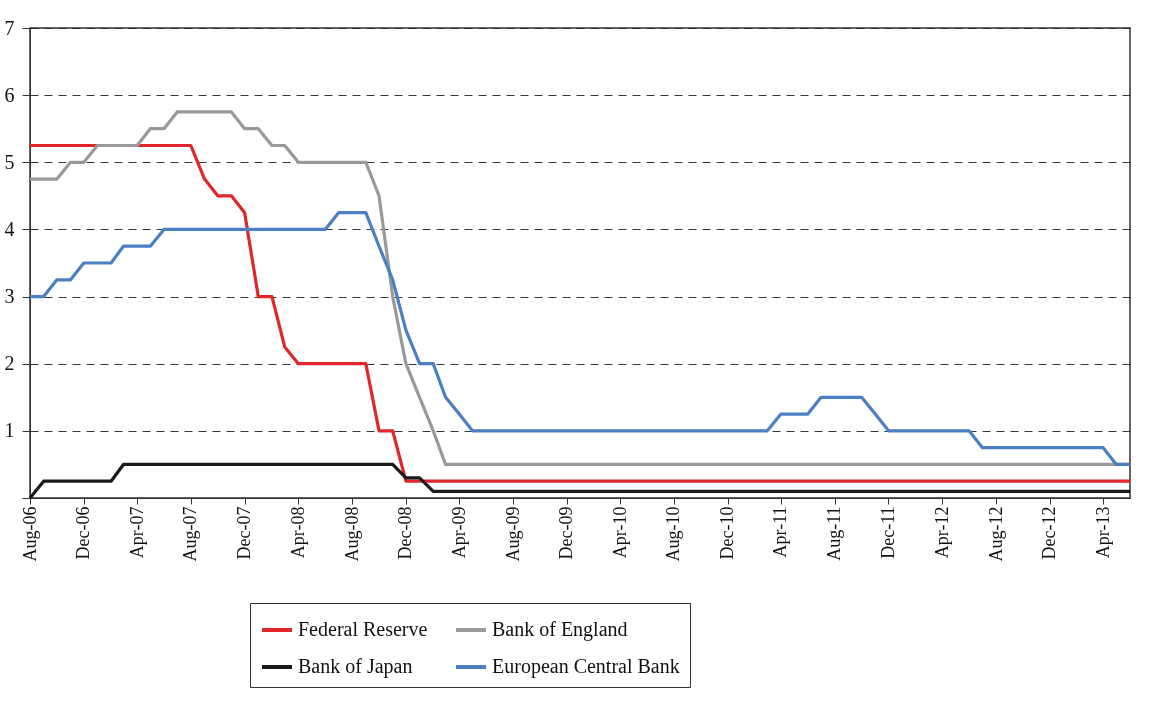 This screenshot has width=1156, height=722. What do you see at coordinates (566, 533) in the screenshot?
I see `x-tick-label: Dec-09` at bounding box center [566, 533].